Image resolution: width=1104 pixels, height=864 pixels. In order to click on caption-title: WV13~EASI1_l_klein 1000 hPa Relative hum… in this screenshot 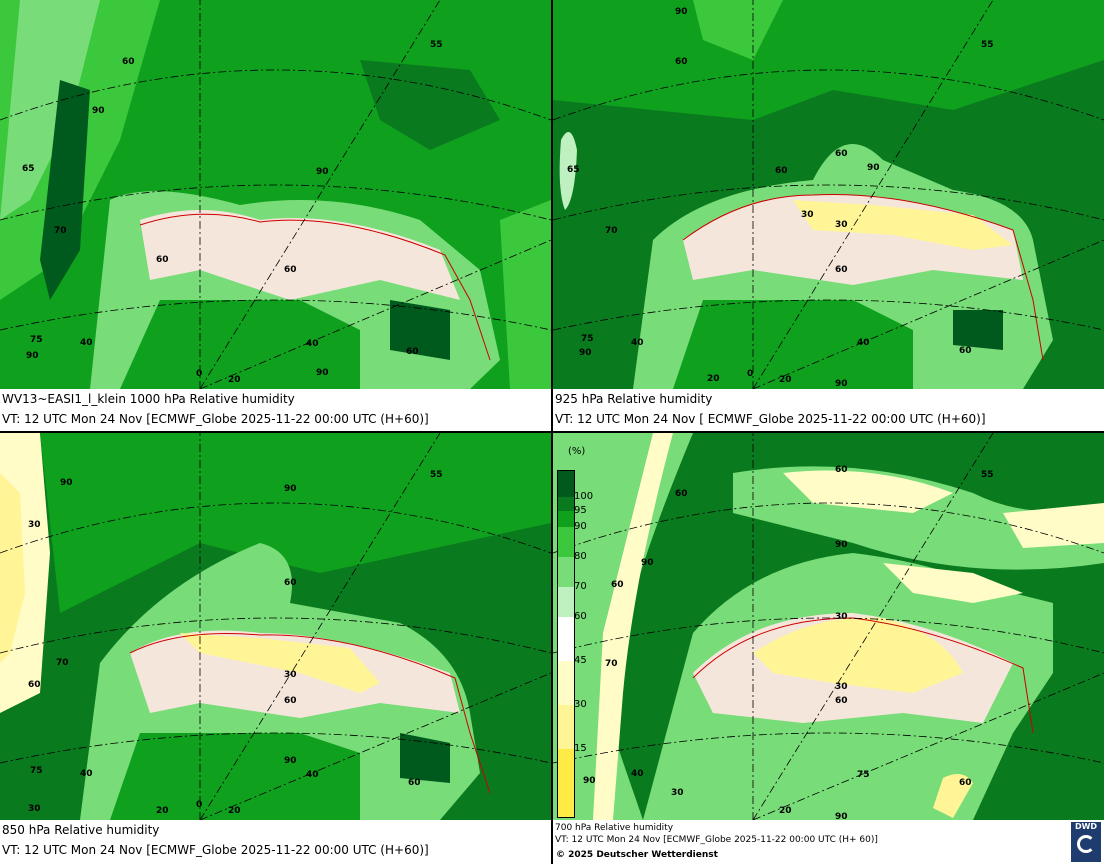, I will do `click(148, 399)`.